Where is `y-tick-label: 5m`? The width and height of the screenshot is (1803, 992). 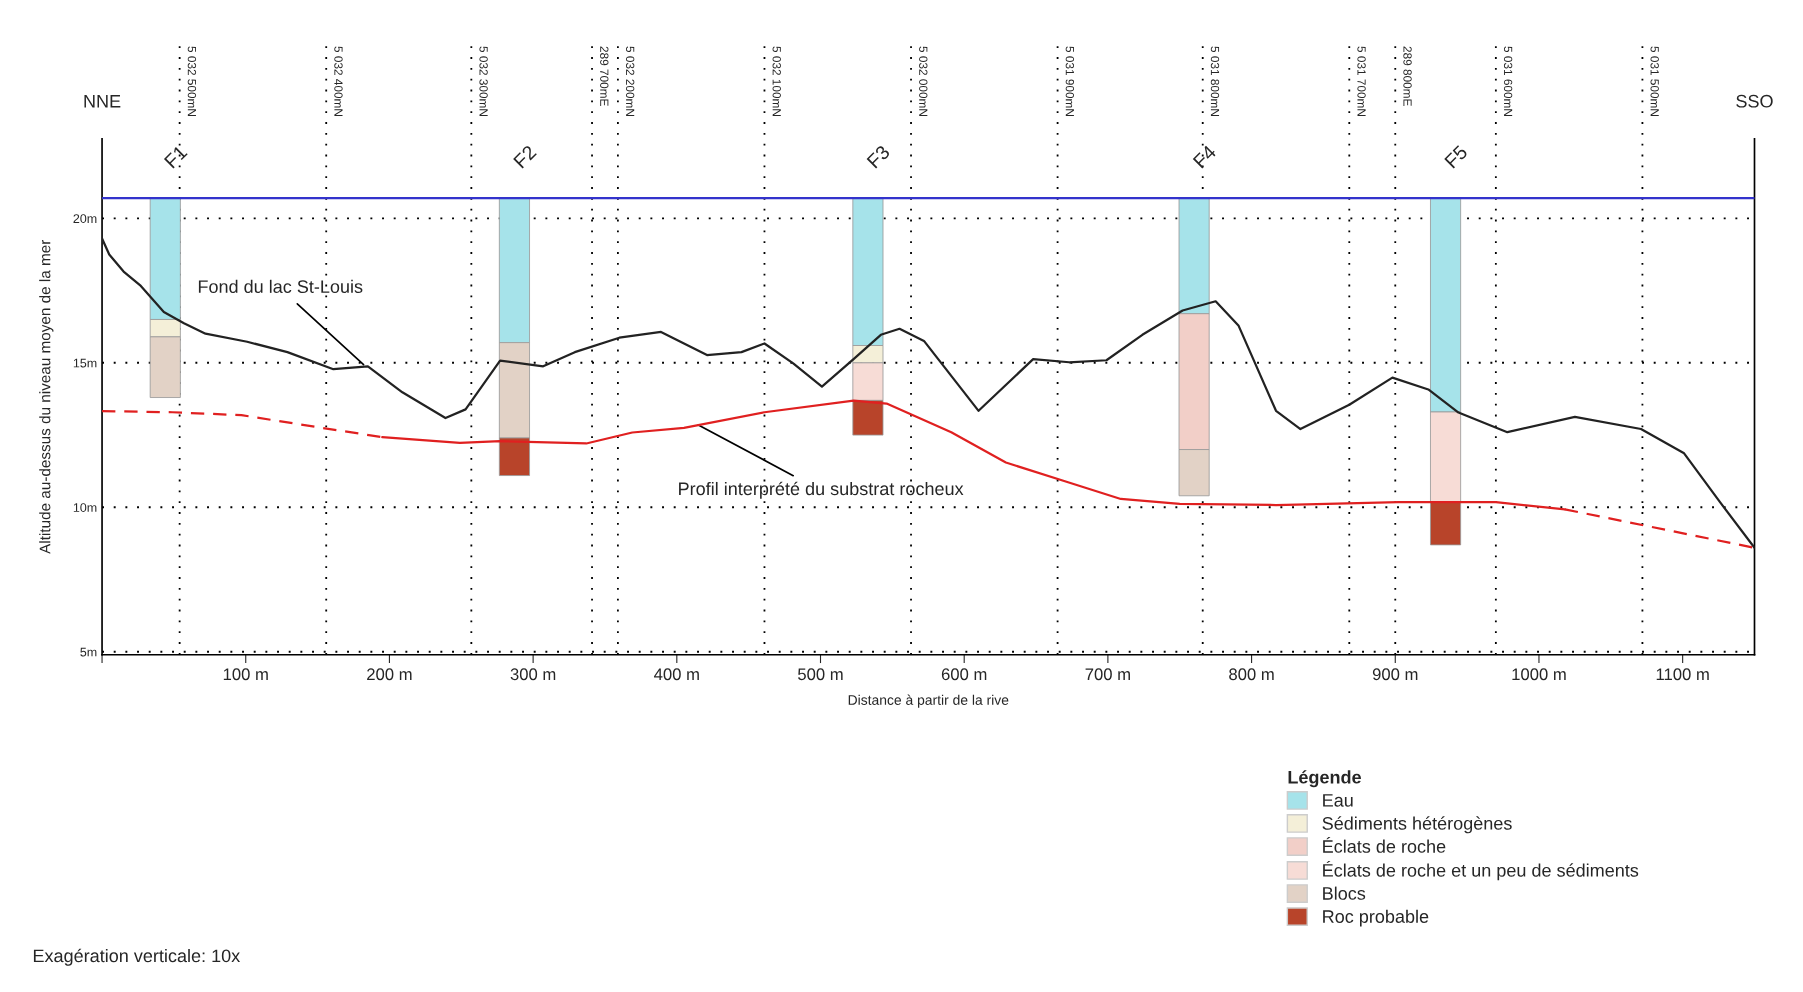 y-tick-label: 5m is located at coordinates (88, 652).